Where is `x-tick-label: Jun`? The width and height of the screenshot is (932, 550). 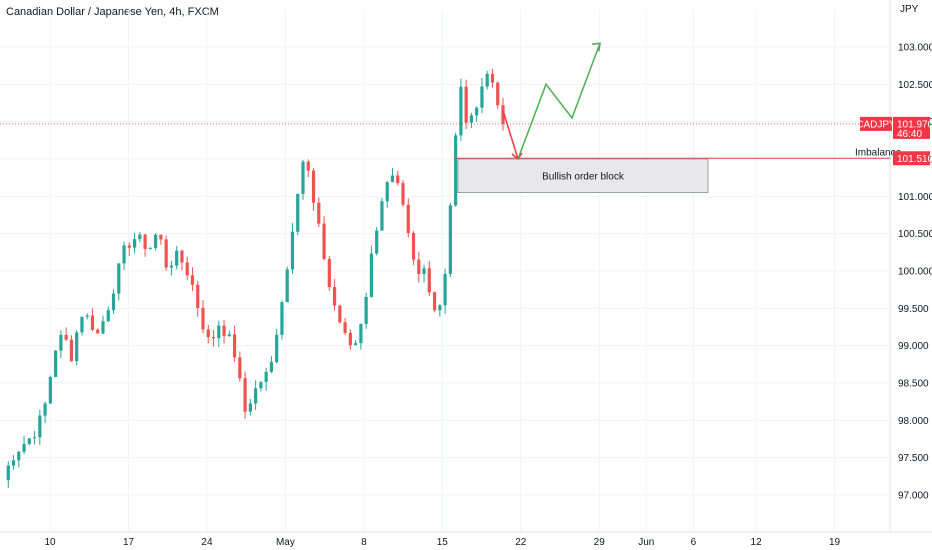
x-tick-label: Jun is located at coordinates (646, 542).